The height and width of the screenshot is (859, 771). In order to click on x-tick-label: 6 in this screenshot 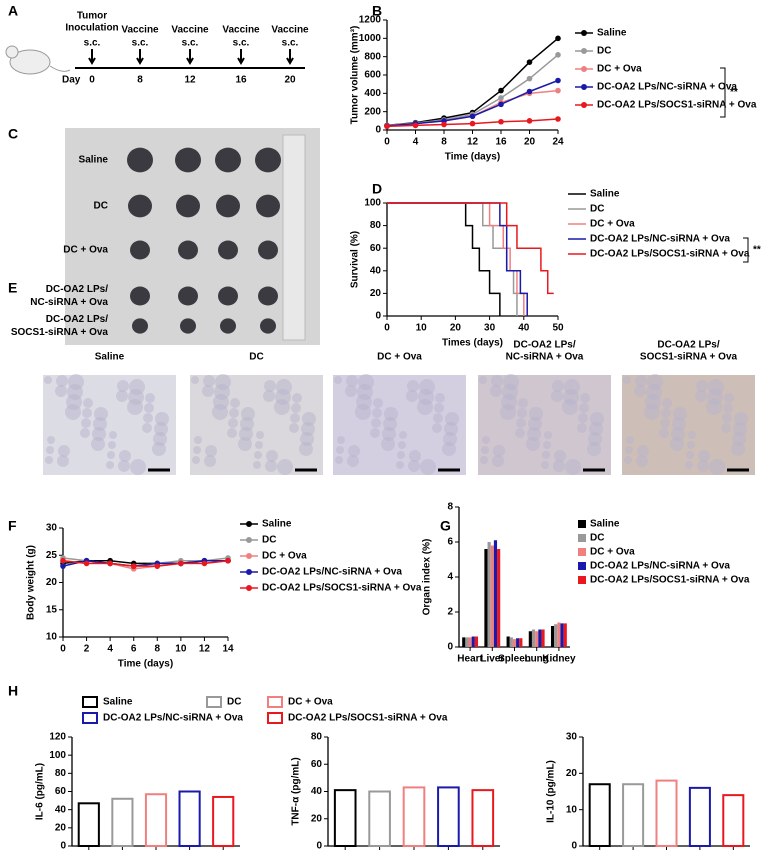, I will do `click(134, 649)`.